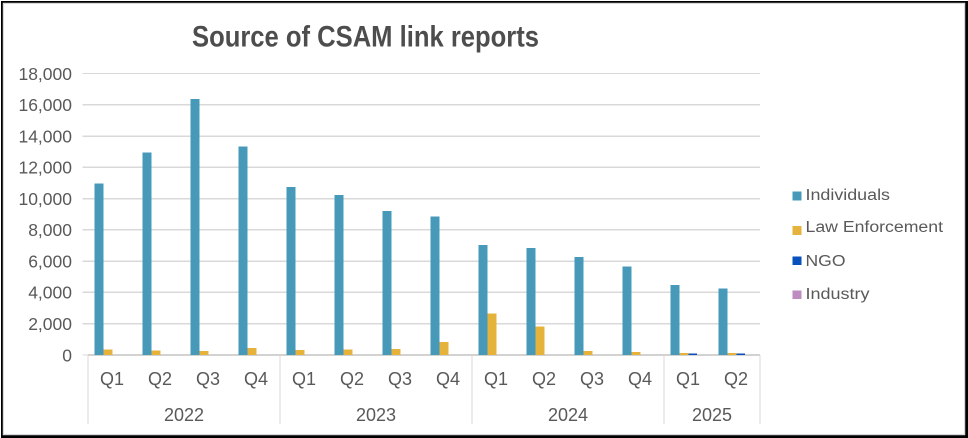 The height and width of the screenshot is (438, 968). What do you see at coordinates (184, 415) in the screenshot?
I see `svg-text: 2022` at bounding box center [184, 415].